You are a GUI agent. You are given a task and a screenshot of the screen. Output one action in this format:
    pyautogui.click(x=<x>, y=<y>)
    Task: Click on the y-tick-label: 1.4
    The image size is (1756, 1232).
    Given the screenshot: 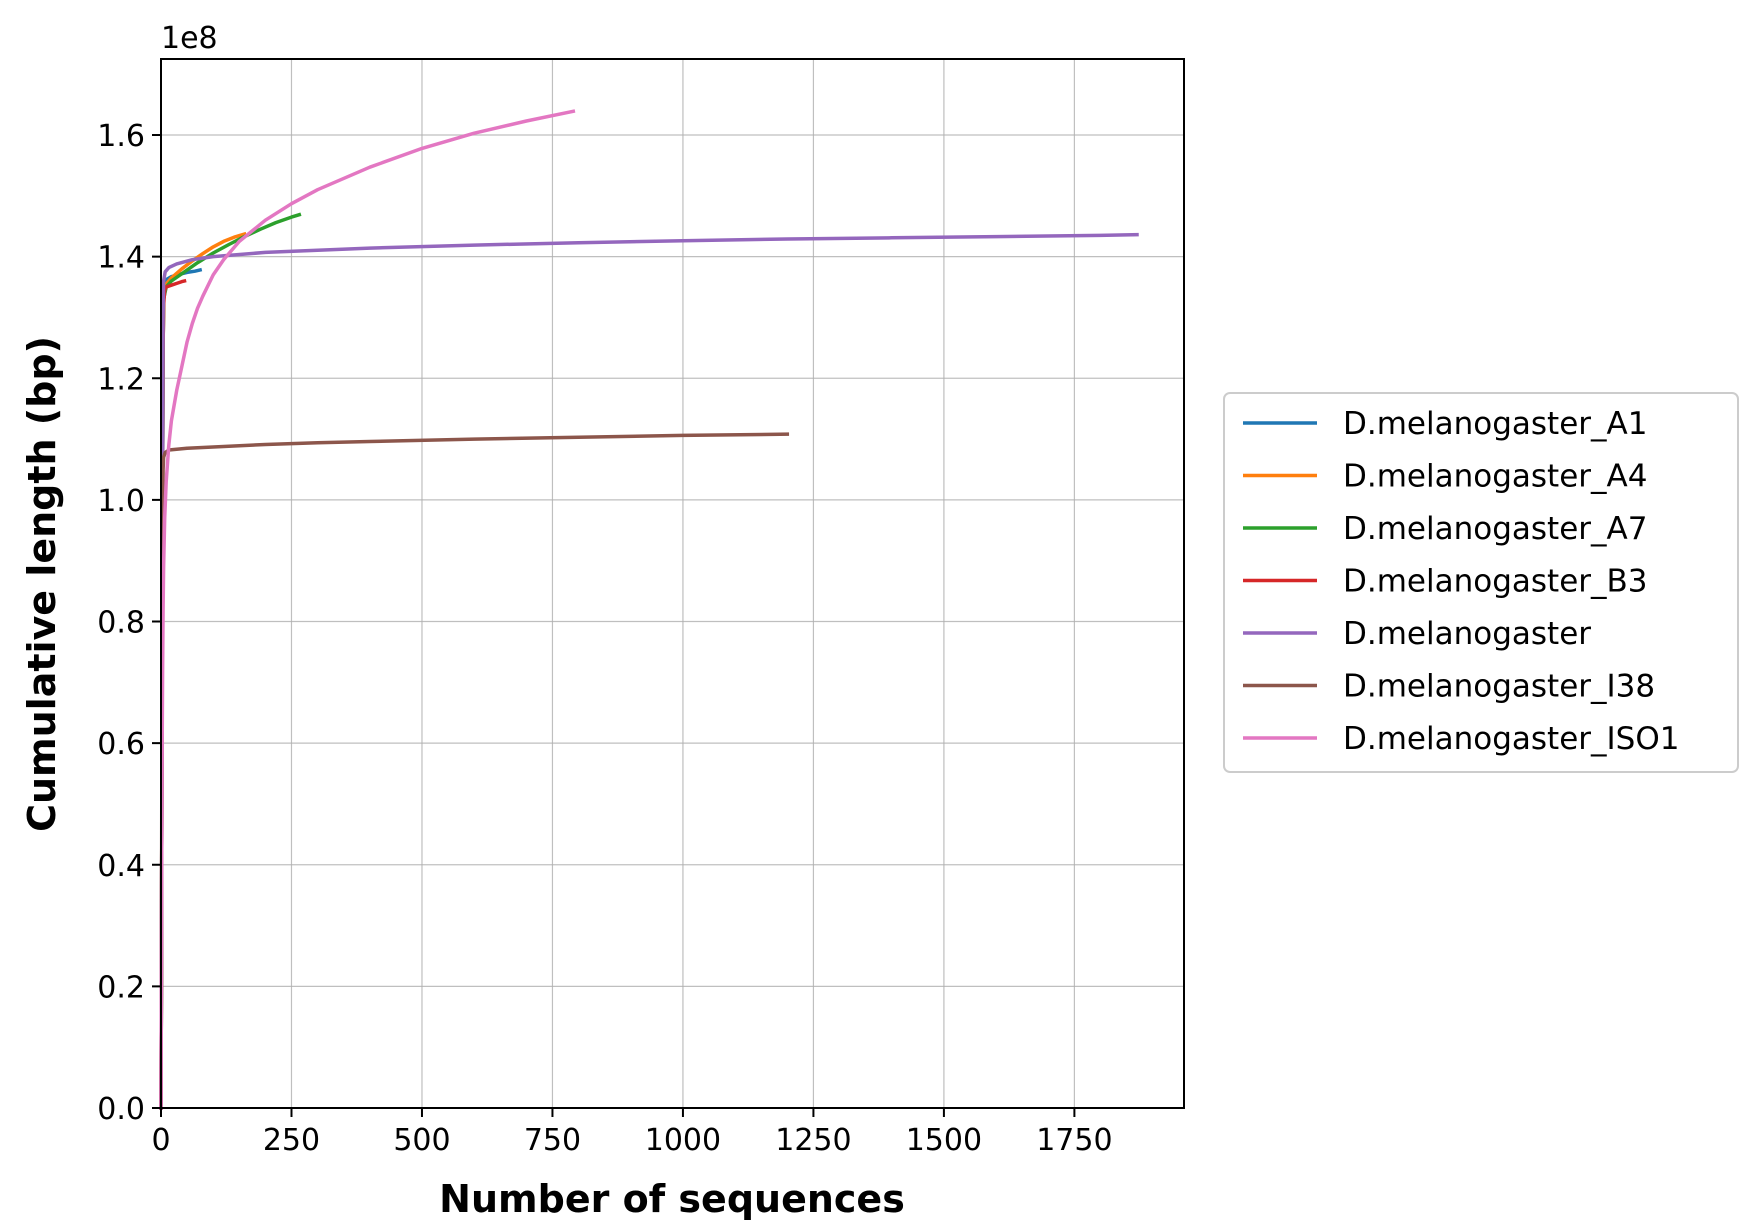 What is the action you would take?
    pyautogui.click(x=121, y=258)
    